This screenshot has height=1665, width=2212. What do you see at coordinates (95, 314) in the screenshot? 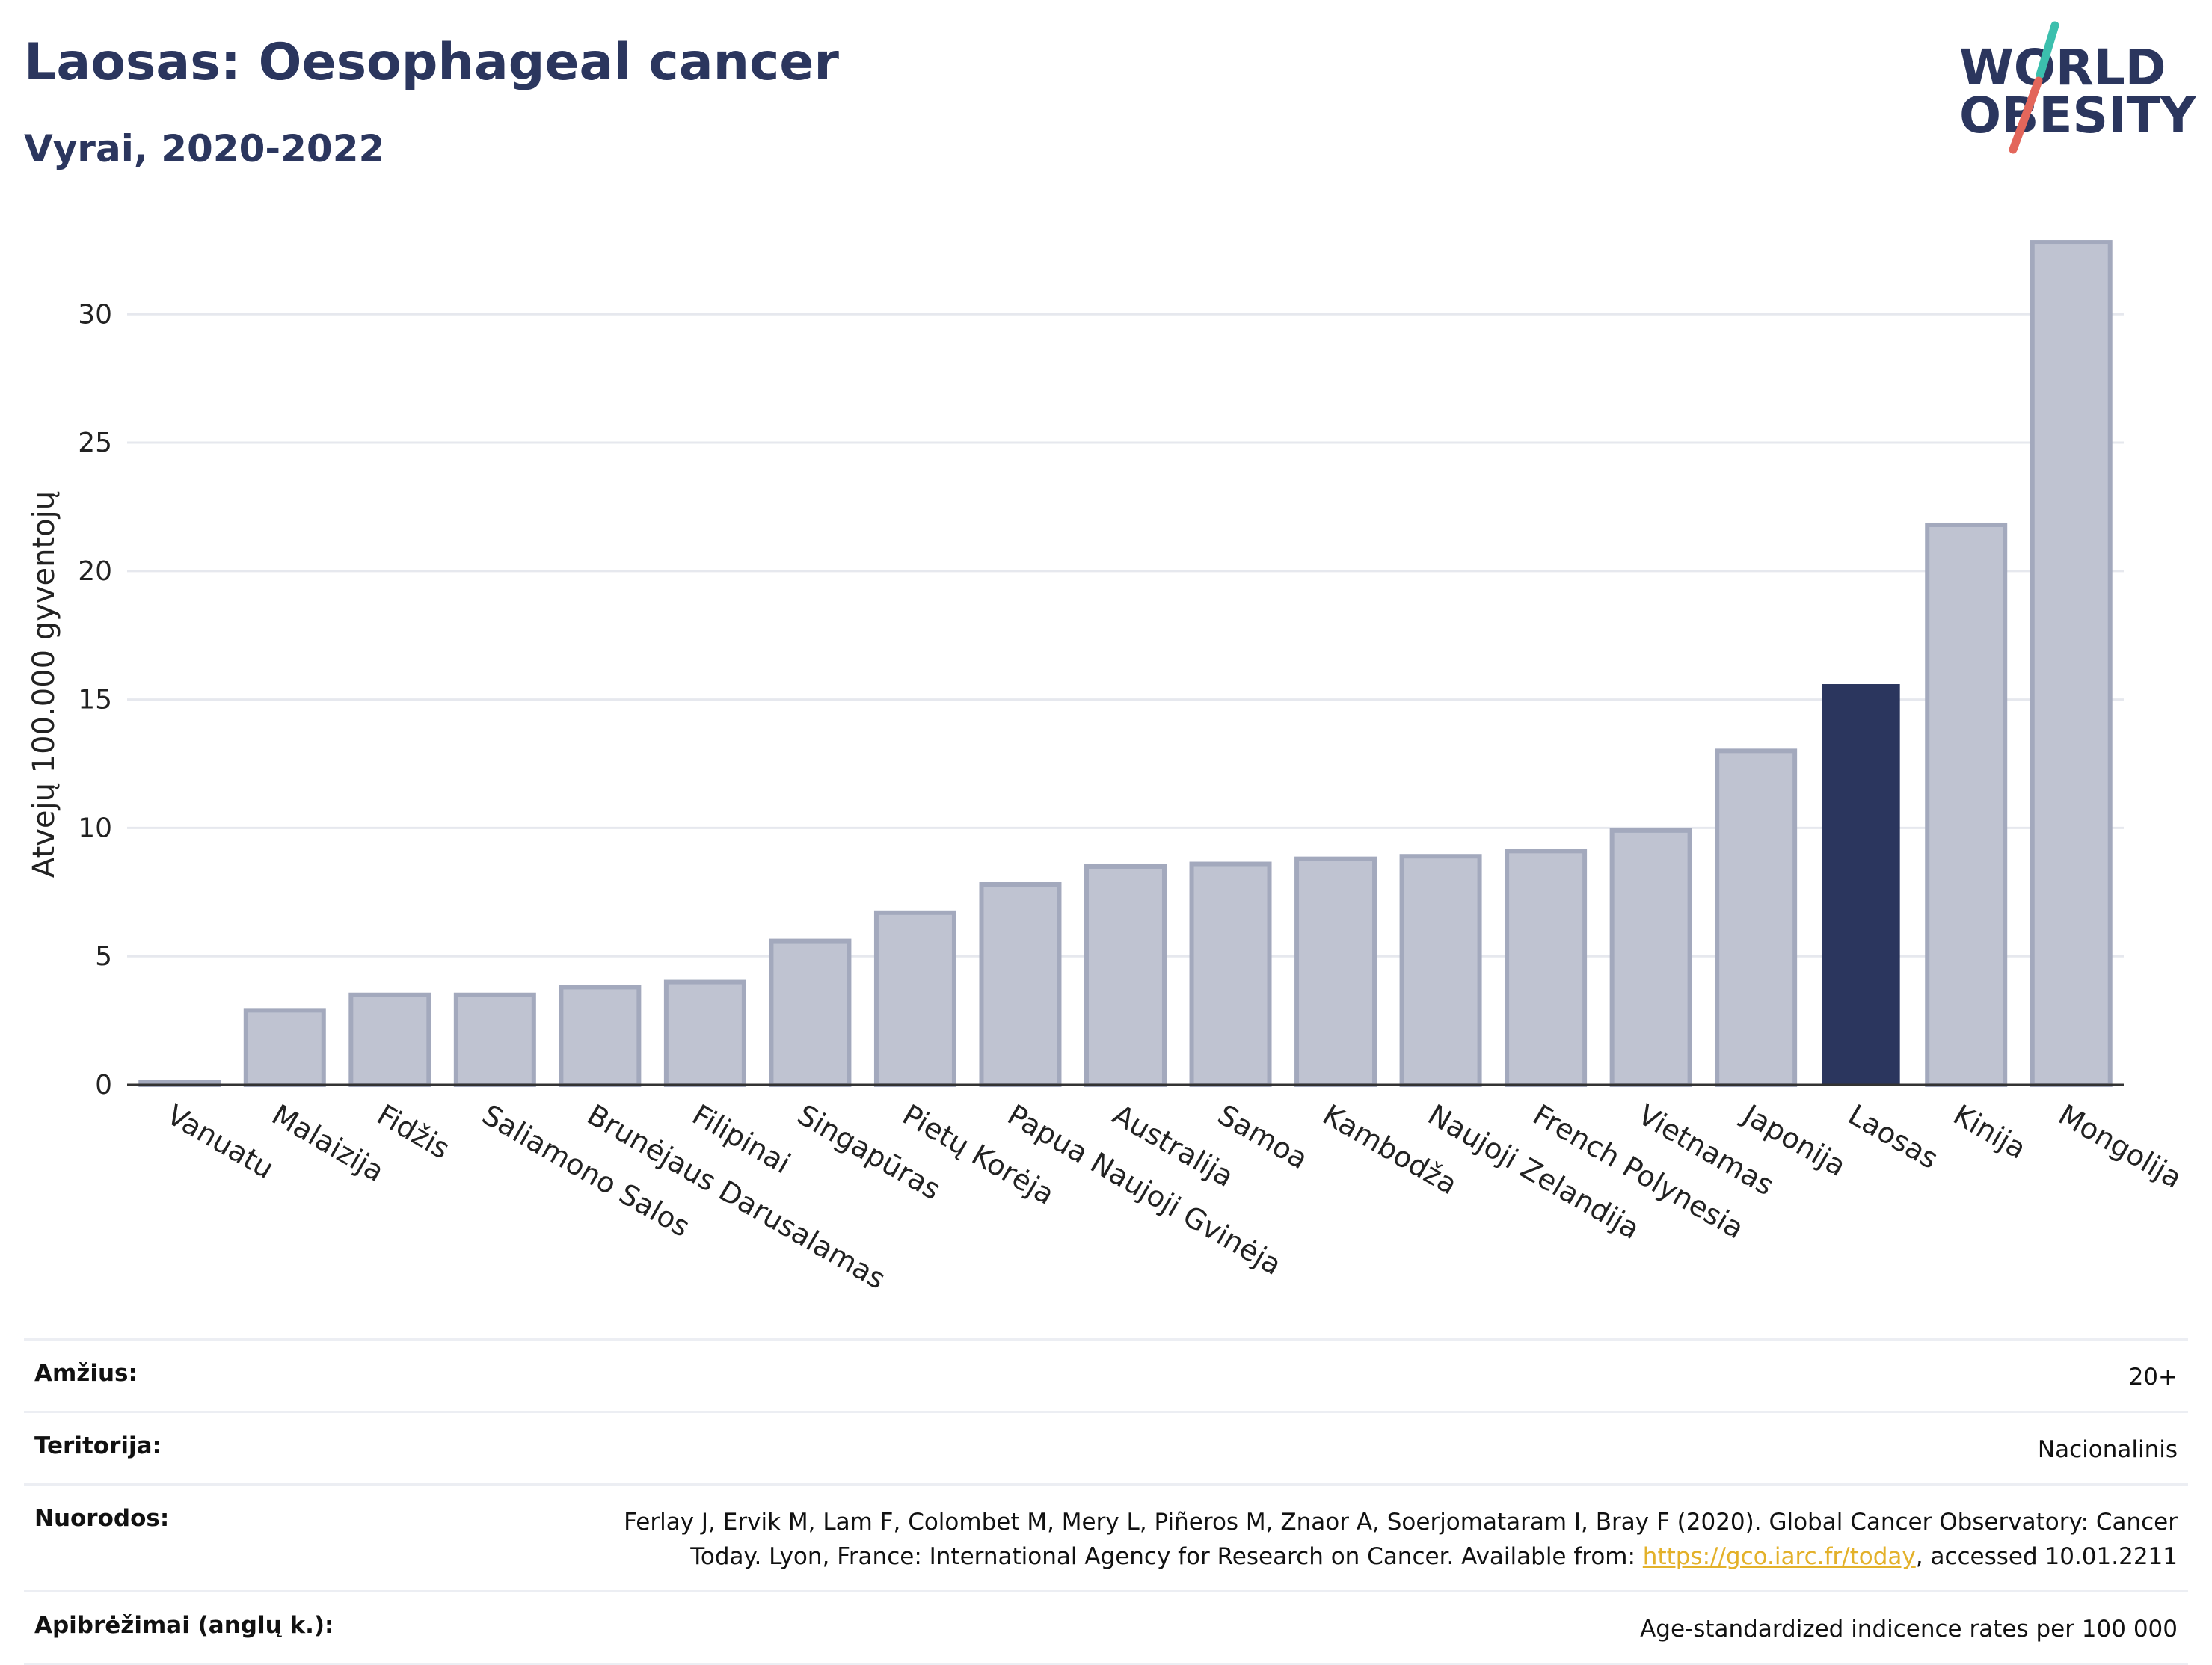
I see `y-tick-label: 30` at bounding box center [95, 314].